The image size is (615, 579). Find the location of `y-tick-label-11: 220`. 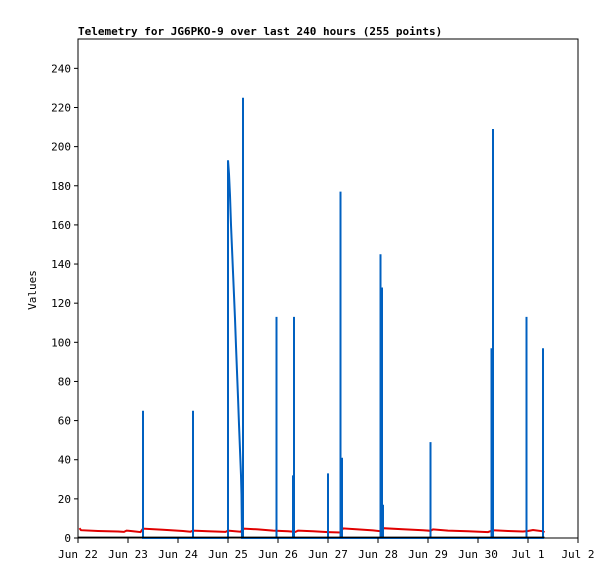

y-tick-label-11: 220 is located at coordinates (61, 107).